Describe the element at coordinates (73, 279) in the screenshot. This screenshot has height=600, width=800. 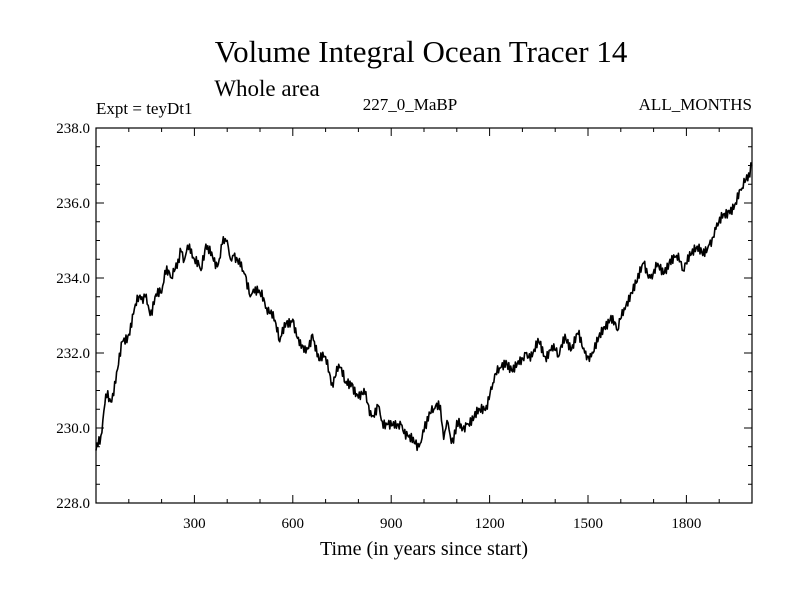
I see `y-tick-label: 234.0` at that location.